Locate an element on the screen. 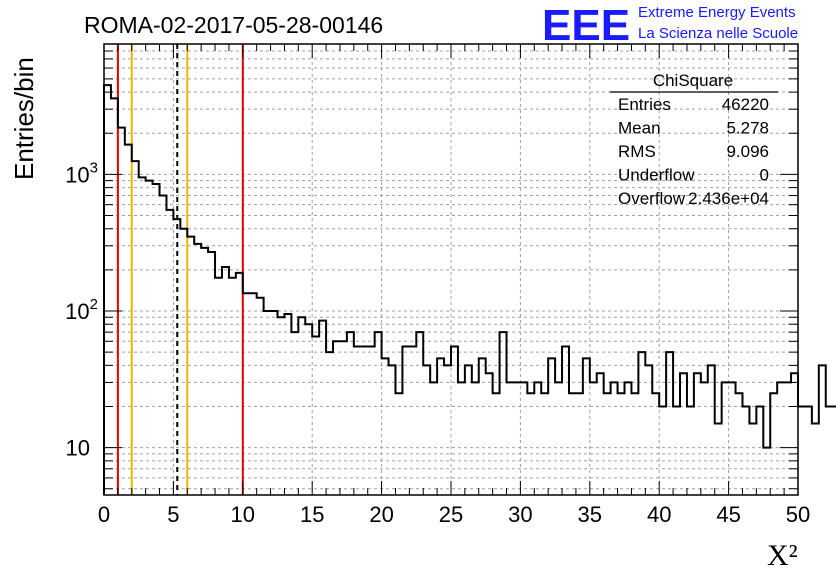  logo-line1: Extreme Energy Events is located at coordinates (717, 12).